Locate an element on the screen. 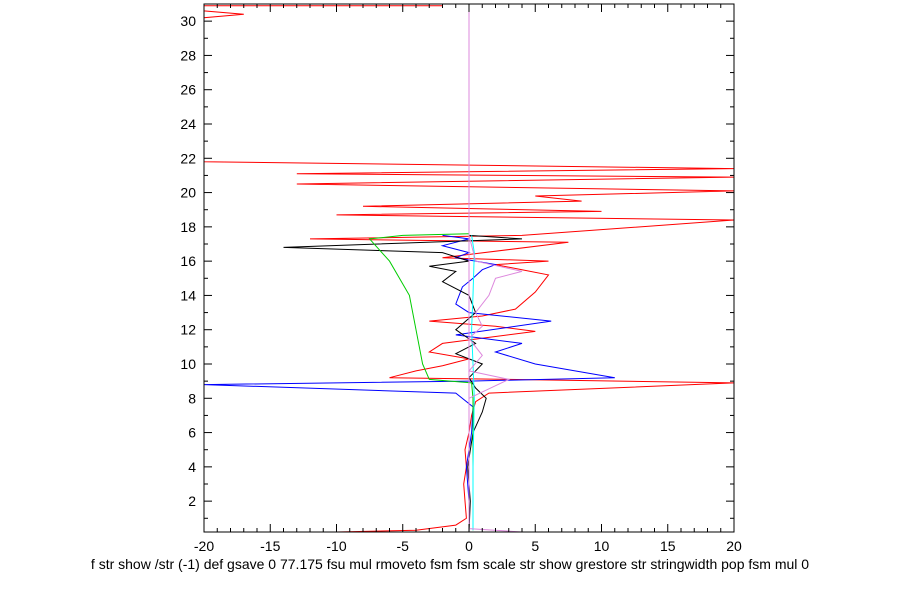 The height and width of the screenshot is (600, 900). y-tick-label: 16 is located at coordinates (188, 261).